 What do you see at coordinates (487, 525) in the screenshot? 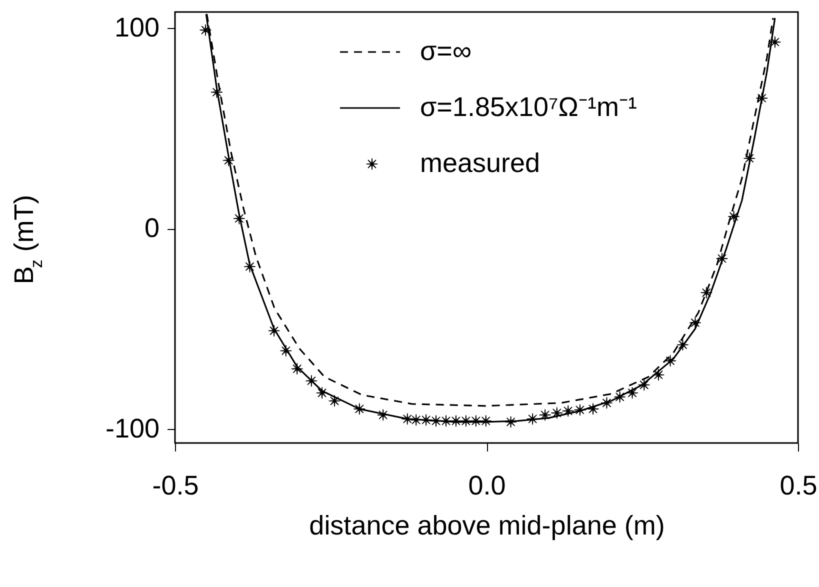
I see `x-axis-title: distance above mid-plane (m)` at bounding box center [487, 525].